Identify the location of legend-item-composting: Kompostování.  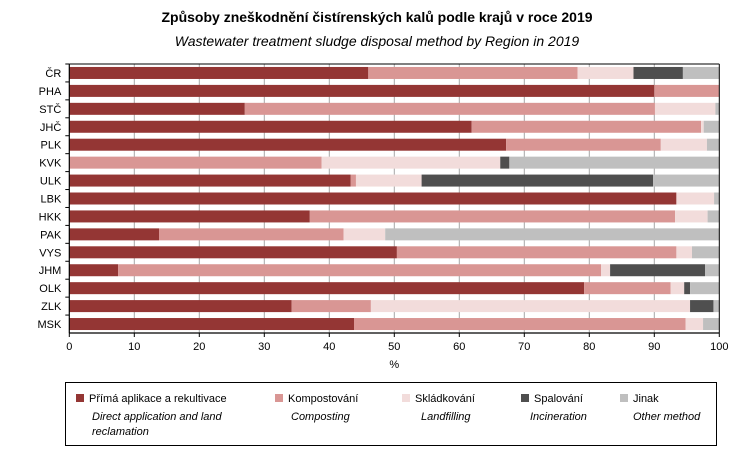
(316, 399).